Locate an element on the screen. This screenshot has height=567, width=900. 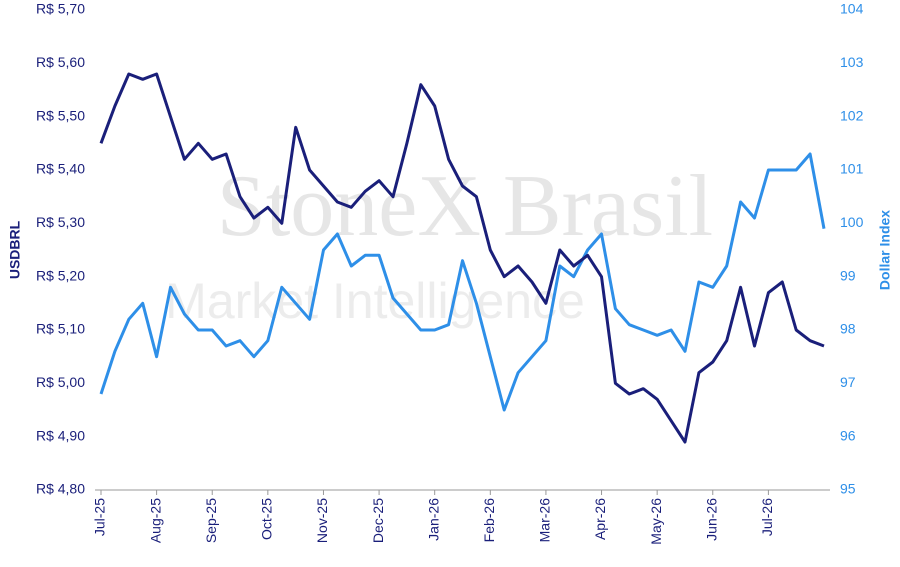
x-tick-label: May-26 is located at coordinates (656, 521).